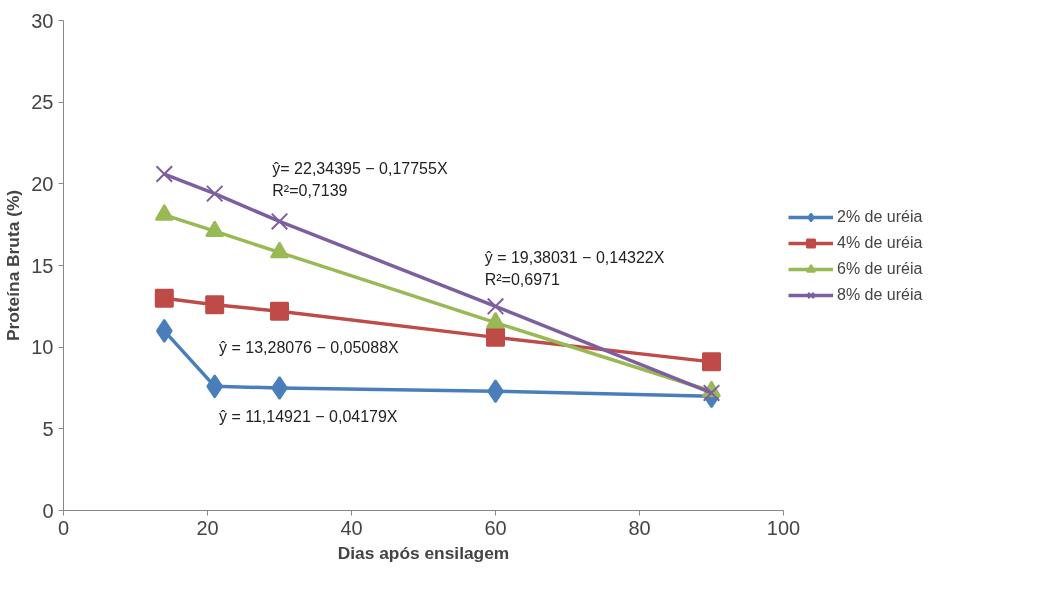  I want to click on annotation: ŷ = 11,14921 − 0,04179X, so click(308, 416).